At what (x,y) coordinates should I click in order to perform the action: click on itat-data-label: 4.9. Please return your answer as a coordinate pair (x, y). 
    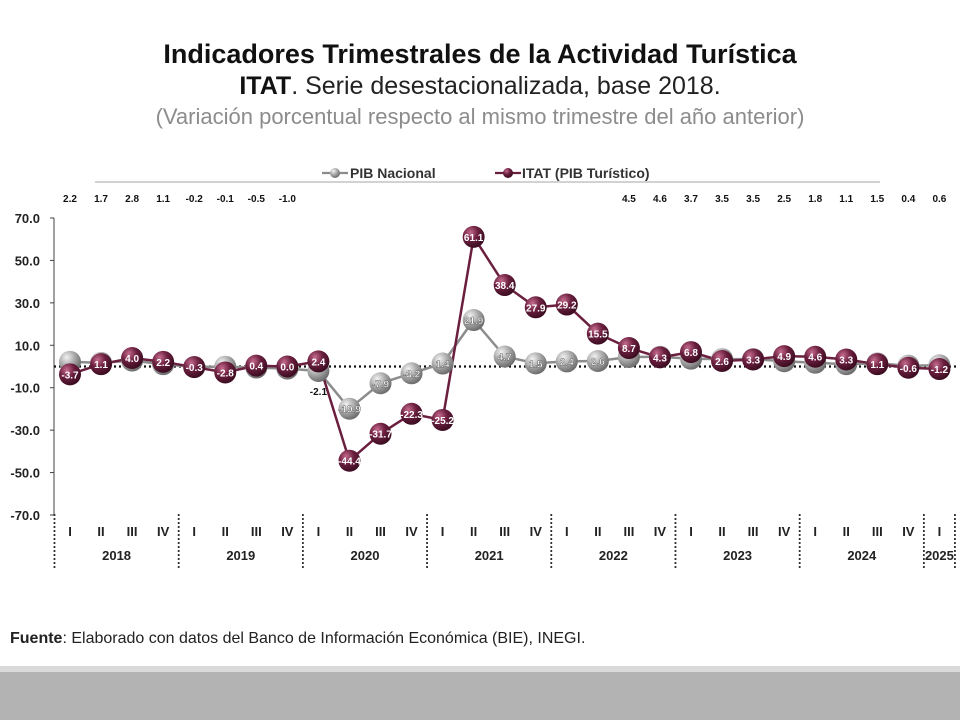
    Looking at the image, I should click on (784, 357).